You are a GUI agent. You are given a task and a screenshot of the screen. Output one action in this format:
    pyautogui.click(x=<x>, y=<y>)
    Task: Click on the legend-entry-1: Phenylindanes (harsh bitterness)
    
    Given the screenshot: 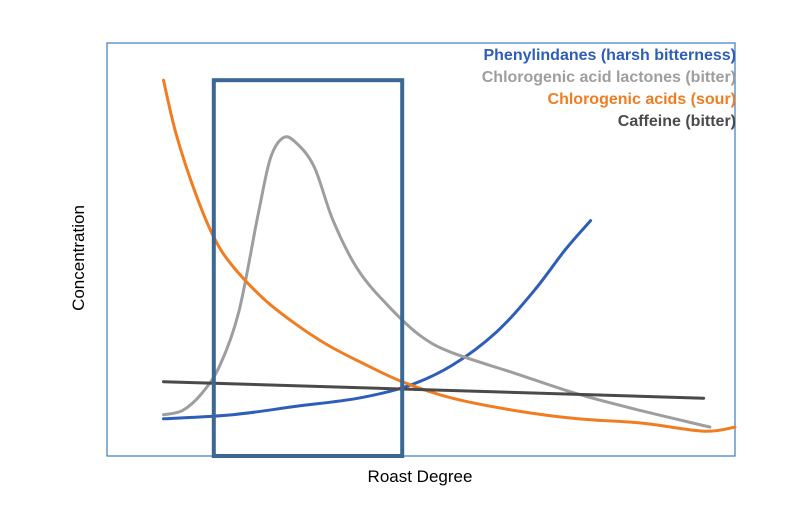 What is the action you would take?
    pyautogui.click(x=609, y=55)
    